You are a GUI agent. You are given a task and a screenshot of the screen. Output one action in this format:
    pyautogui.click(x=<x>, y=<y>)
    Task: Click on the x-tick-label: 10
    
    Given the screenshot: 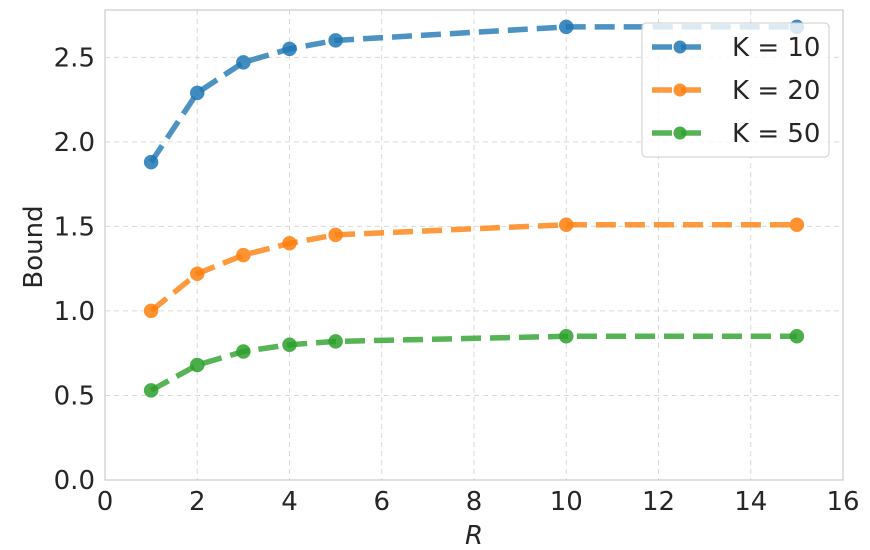 What is the action you would take?
    pyautogui.click(x=566, y=502)
    